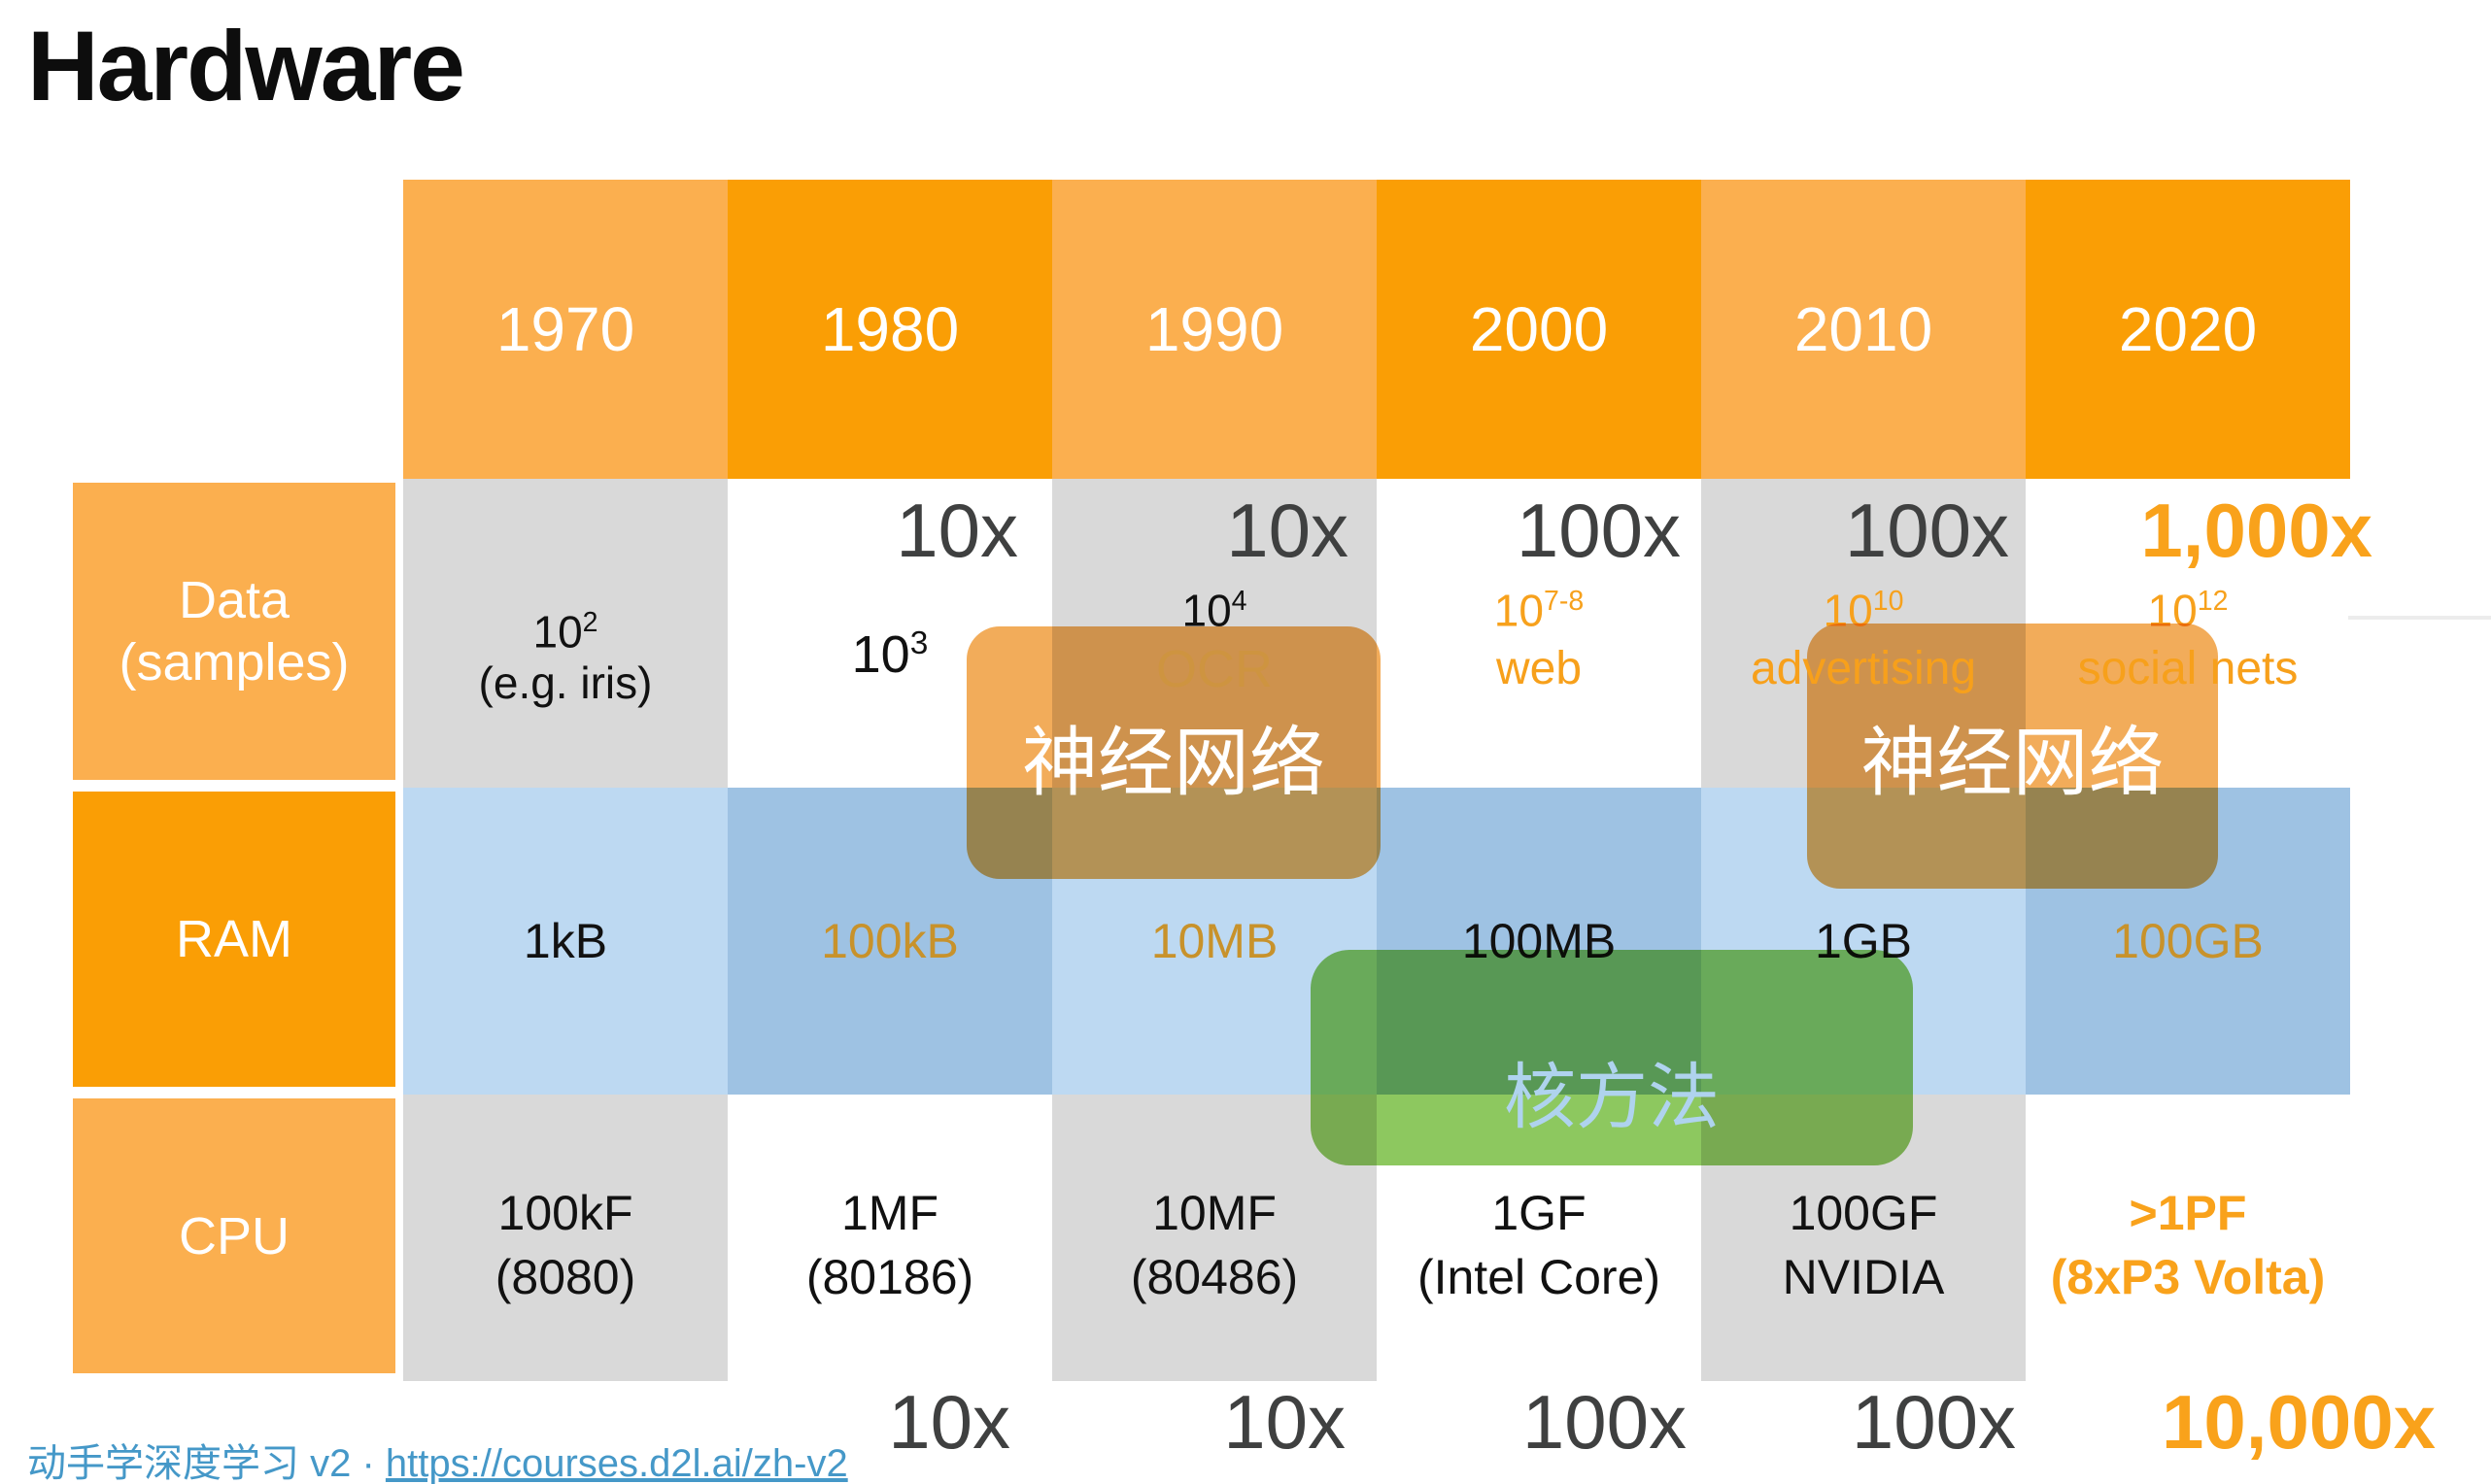 The height and width of the screenshot is (1484, 2491). What do you see at coordinates (234, 631) in the screenshot?
I see `row-label-data: Data (samples)` at bounding box center [234, 631].